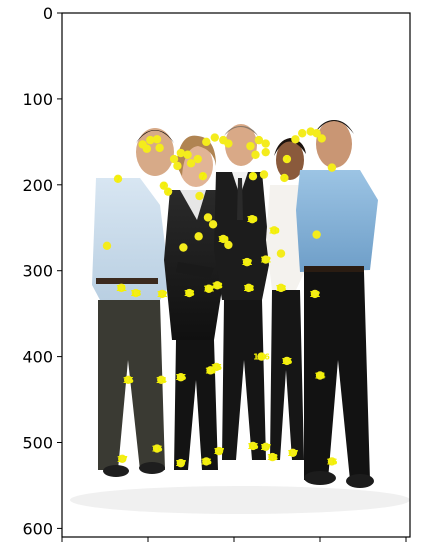 The height and width of the screenshot is (554, 425). What do you see at coordinates (37, 185) in the screenshot?
I see `y-tick-label: 200` at bounding box center [37, 185].